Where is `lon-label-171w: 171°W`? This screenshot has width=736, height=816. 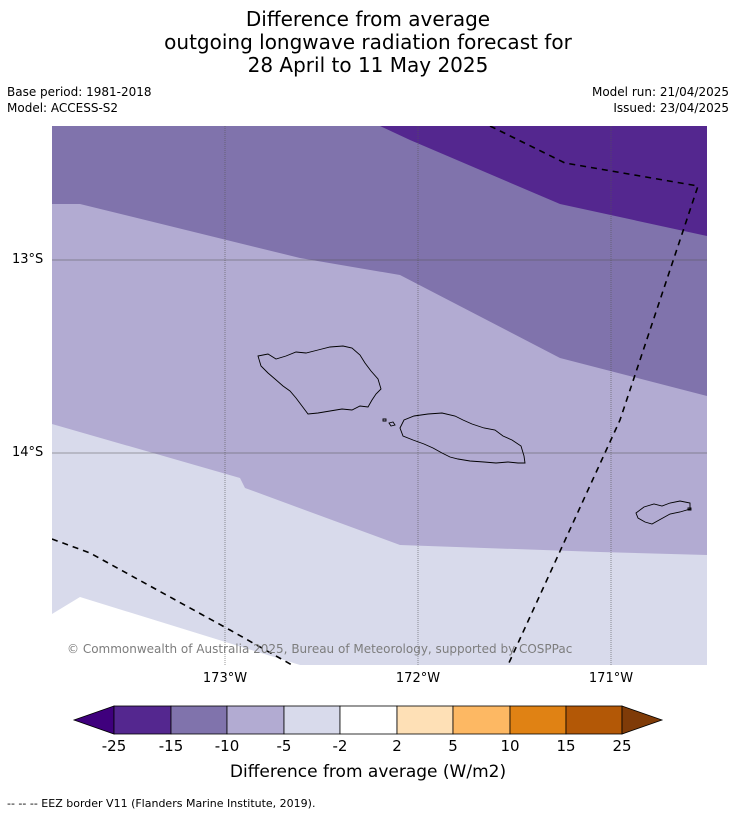
lon-label-171w: 171°W is located at coordinates (611, 678).